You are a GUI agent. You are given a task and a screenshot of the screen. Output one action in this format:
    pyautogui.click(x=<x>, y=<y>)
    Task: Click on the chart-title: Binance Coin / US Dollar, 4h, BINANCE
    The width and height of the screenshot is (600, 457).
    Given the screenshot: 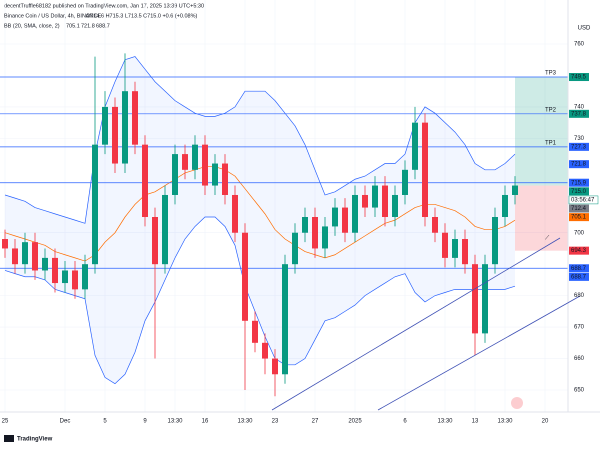 What is the action you would take?
    pyautogui.click(x=53, y=16)
    